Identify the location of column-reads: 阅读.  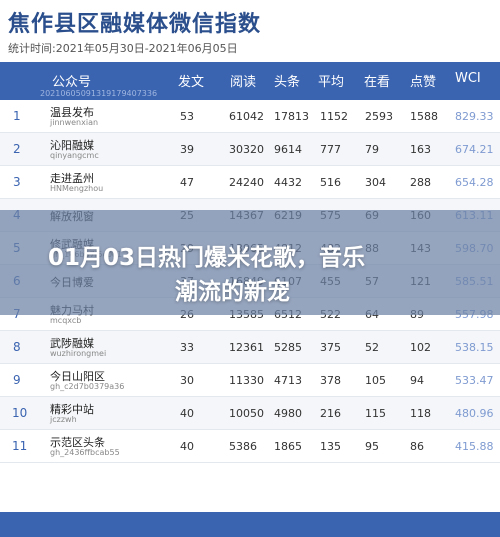
(243, 82).